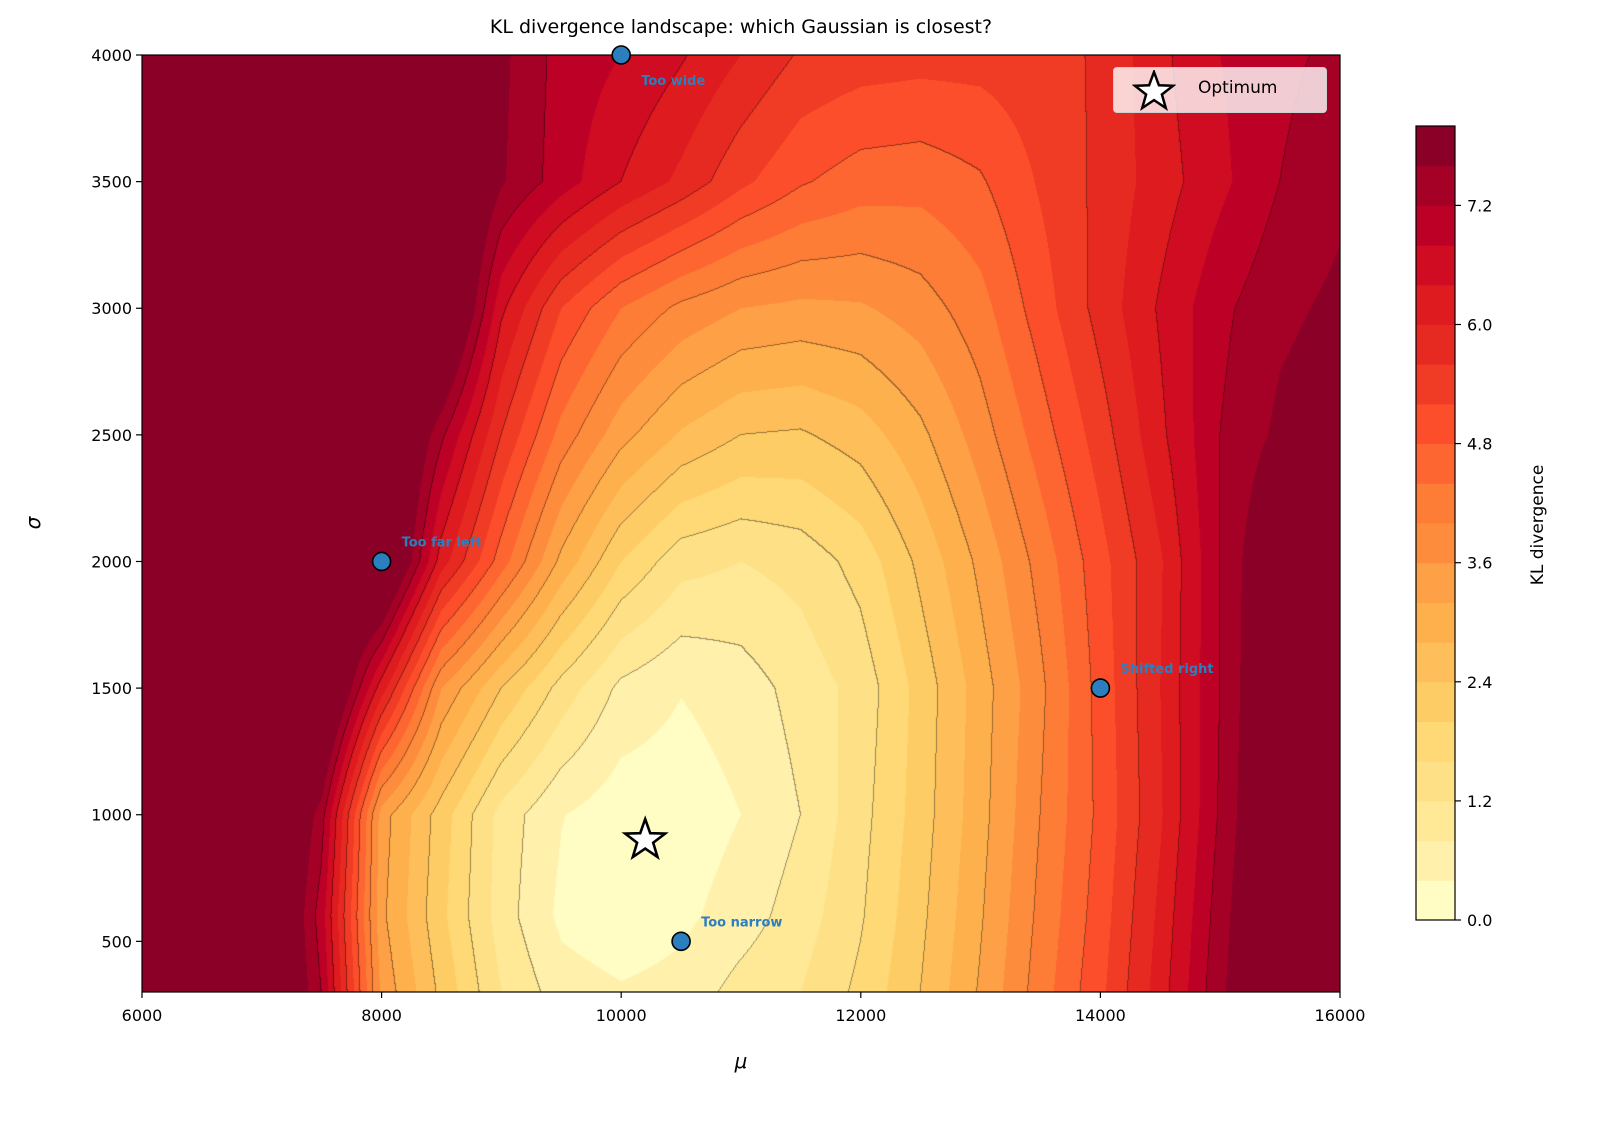  Describe the element at coordinates (1479, 205) in the screenshot. I see `colorbar-tick-label: 7.2` at that location.